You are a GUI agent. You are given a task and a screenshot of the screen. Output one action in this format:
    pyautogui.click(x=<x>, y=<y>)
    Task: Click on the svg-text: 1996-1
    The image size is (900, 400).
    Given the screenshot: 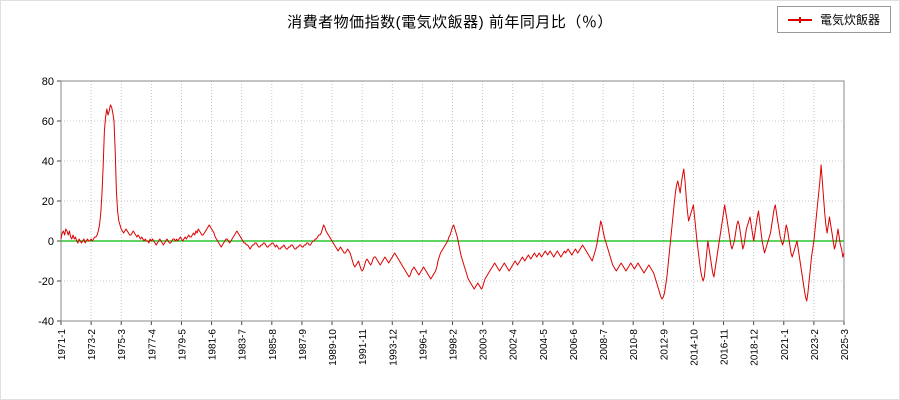 What is the action you would take?
    pyautogui.click(x=423, y=345)
    